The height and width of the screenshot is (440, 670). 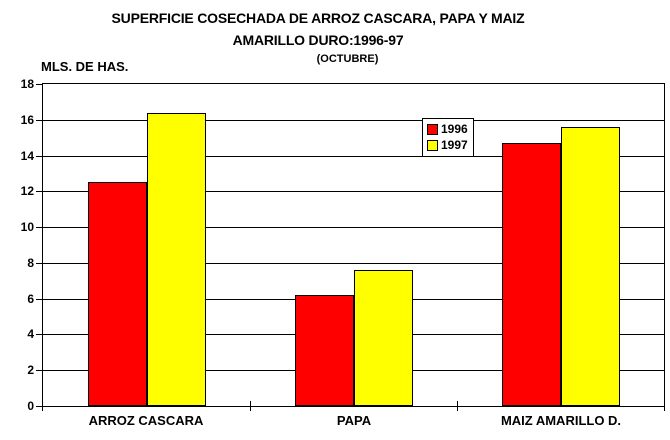 I want to click on y-axis-tick-label: 14, so click(x=27, y=156).